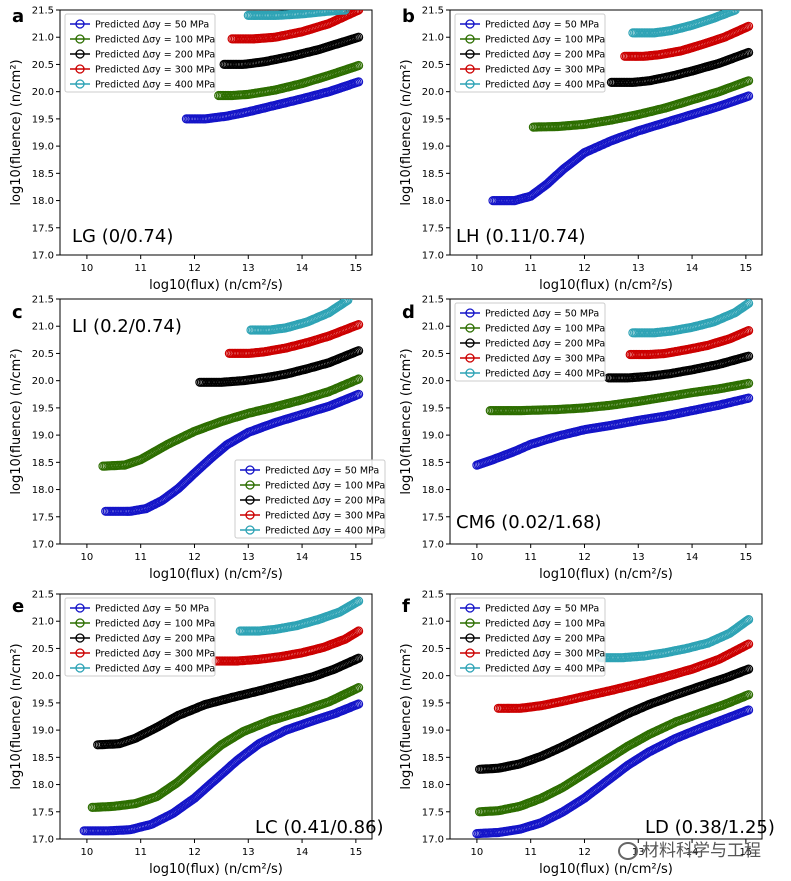 This screenshot has width=791, height=881. What do you see at coordinates (433, 119) in the screenshot?
I see `y-tick-label: 19.5` at bounding box center [433, 119].